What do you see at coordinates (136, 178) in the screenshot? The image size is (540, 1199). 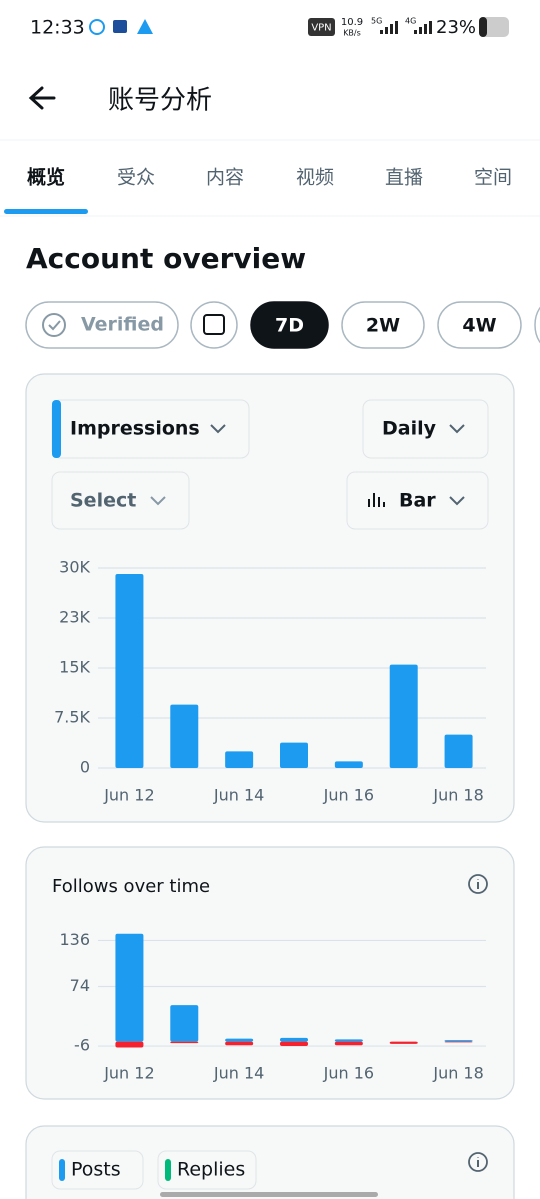 I see `tab: 受众` at bounding box center [136, 178].